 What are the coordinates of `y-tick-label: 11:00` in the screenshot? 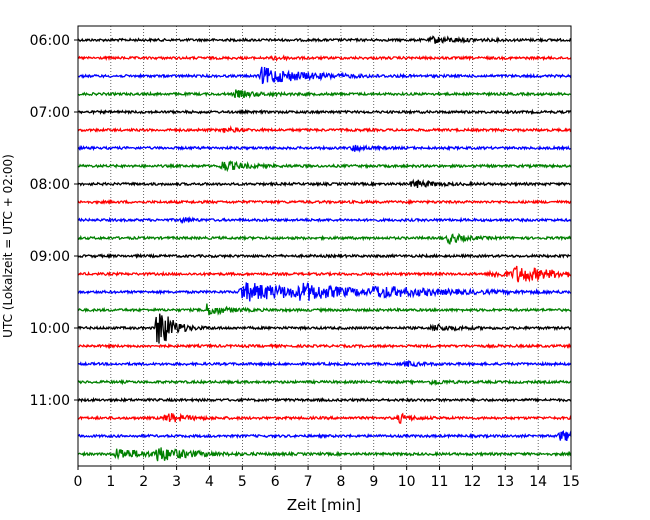 It's located at (50, 401).